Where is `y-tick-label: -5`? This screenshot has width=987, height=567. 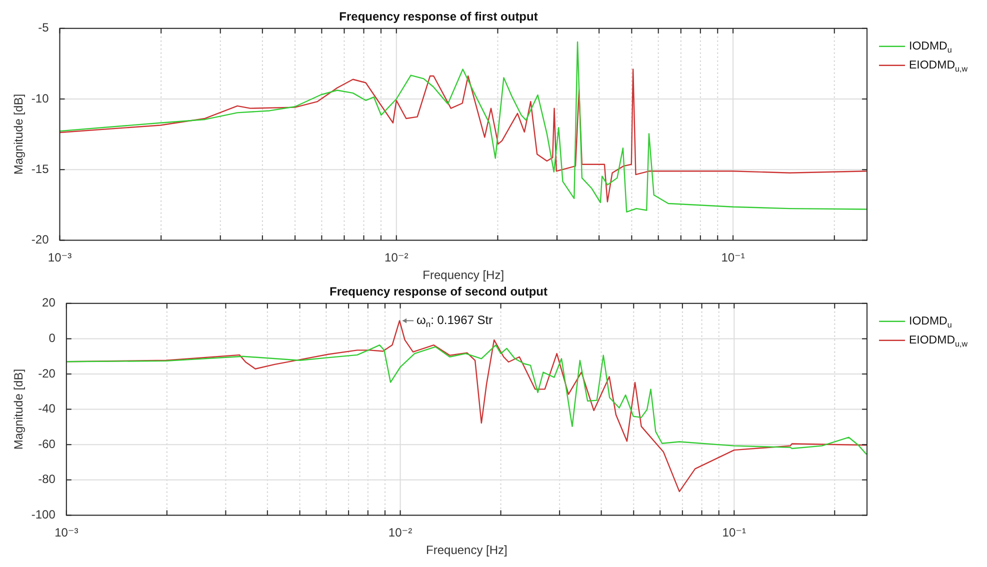 y-tick-label: -5 is located at coordinates (44, 27).